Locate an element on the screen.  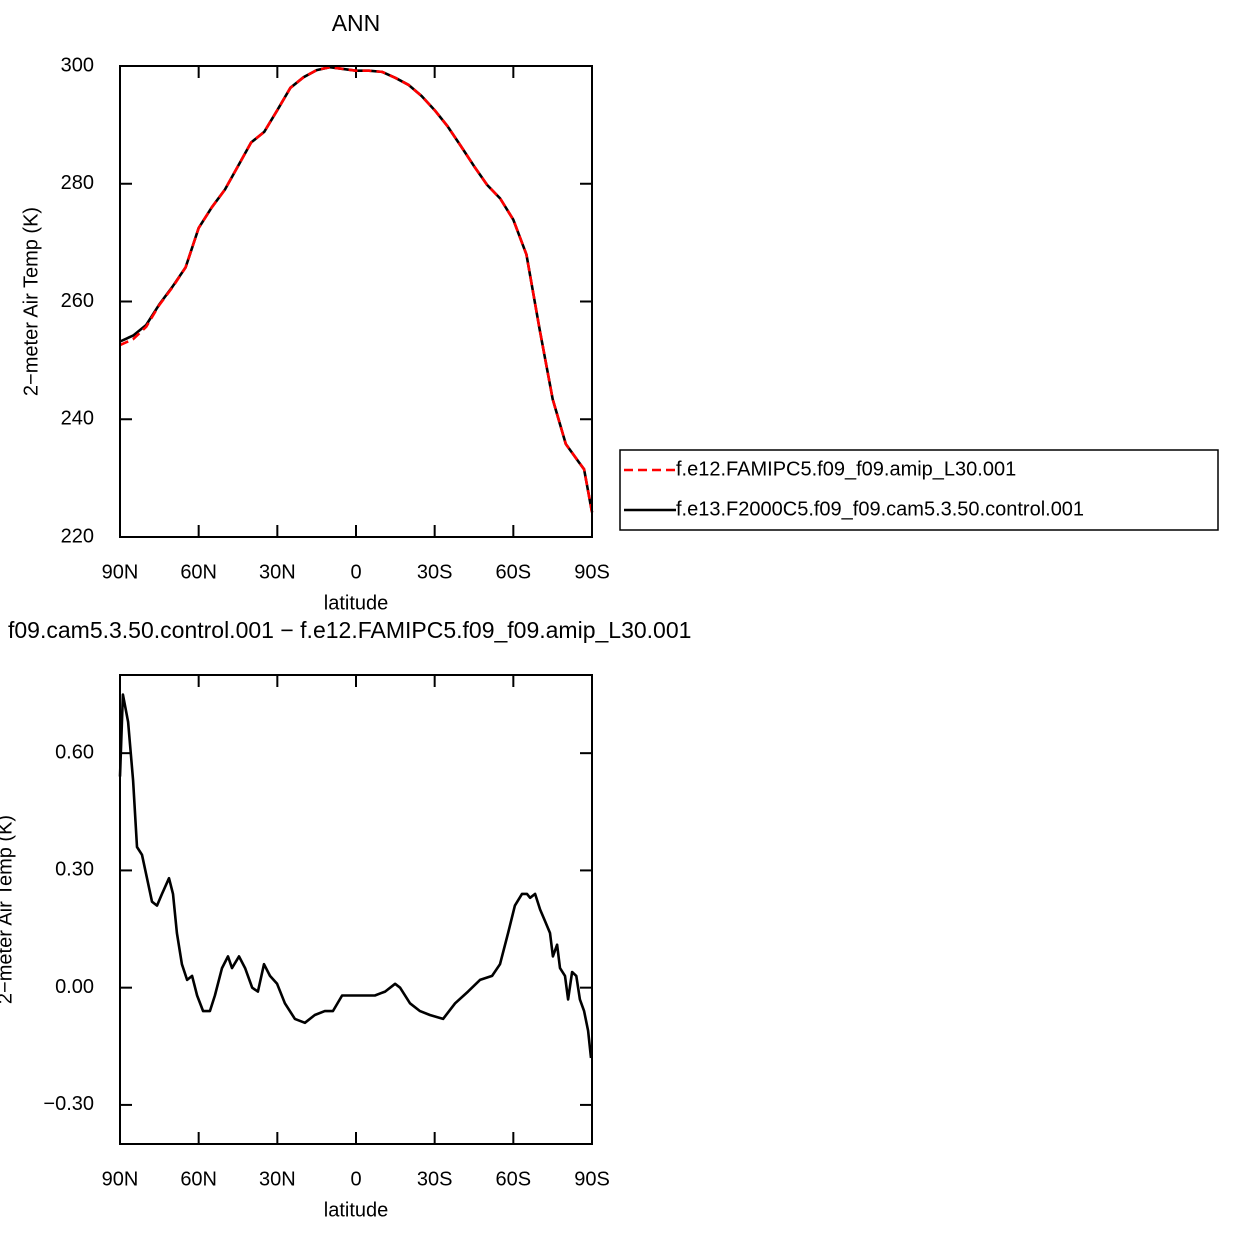
y-tick-label: 220 is located at coordinates (77, 536).